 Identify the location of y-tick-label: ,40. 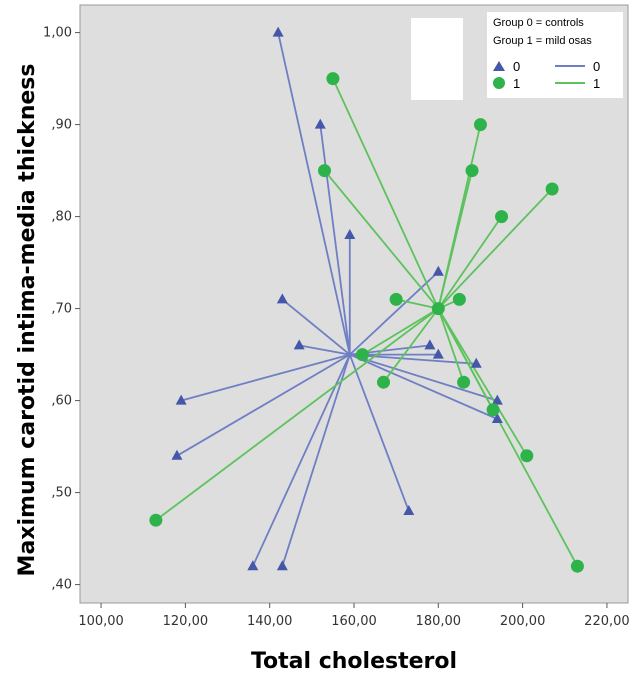
(61, 585).